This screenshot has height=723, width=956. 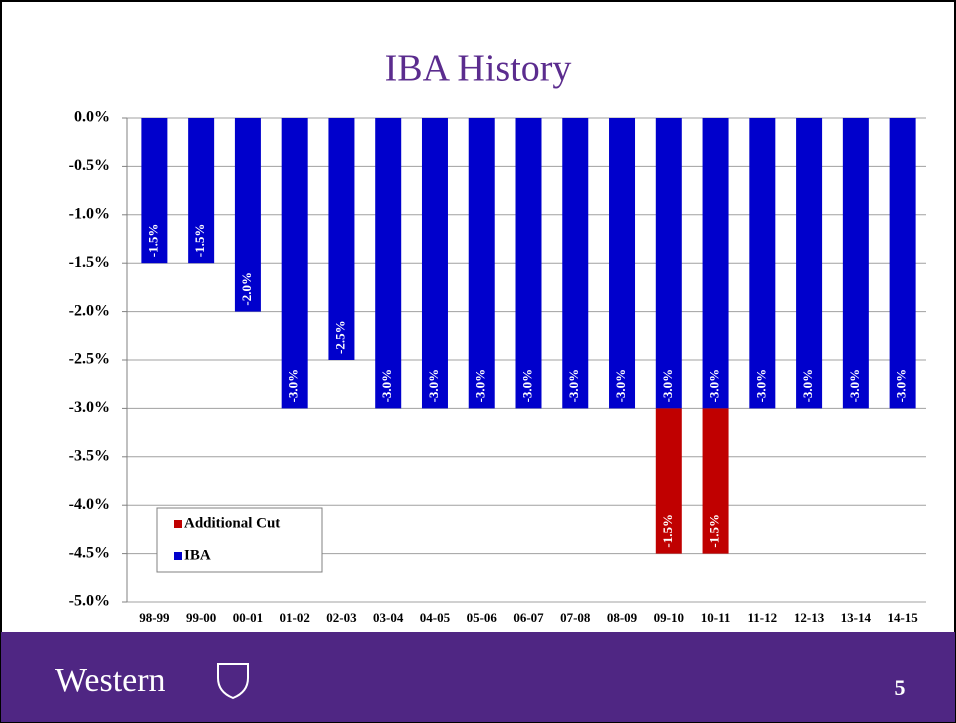 I want to click on x-tick-label: 08-09, so click(x=622, y=617).